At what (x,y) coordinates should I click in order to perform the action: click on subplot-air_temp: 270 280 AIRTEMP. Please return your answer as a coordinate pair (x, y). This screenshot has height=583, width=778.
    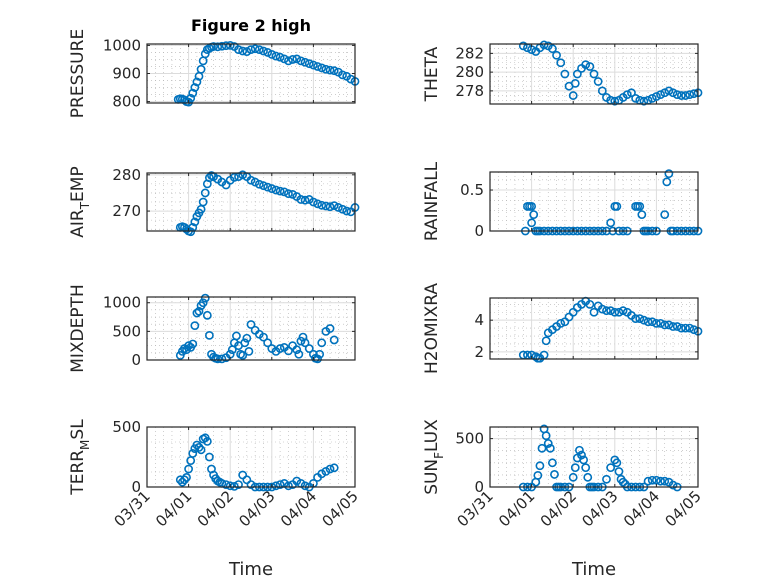
    Looking at the image, I should click on (214, 202).